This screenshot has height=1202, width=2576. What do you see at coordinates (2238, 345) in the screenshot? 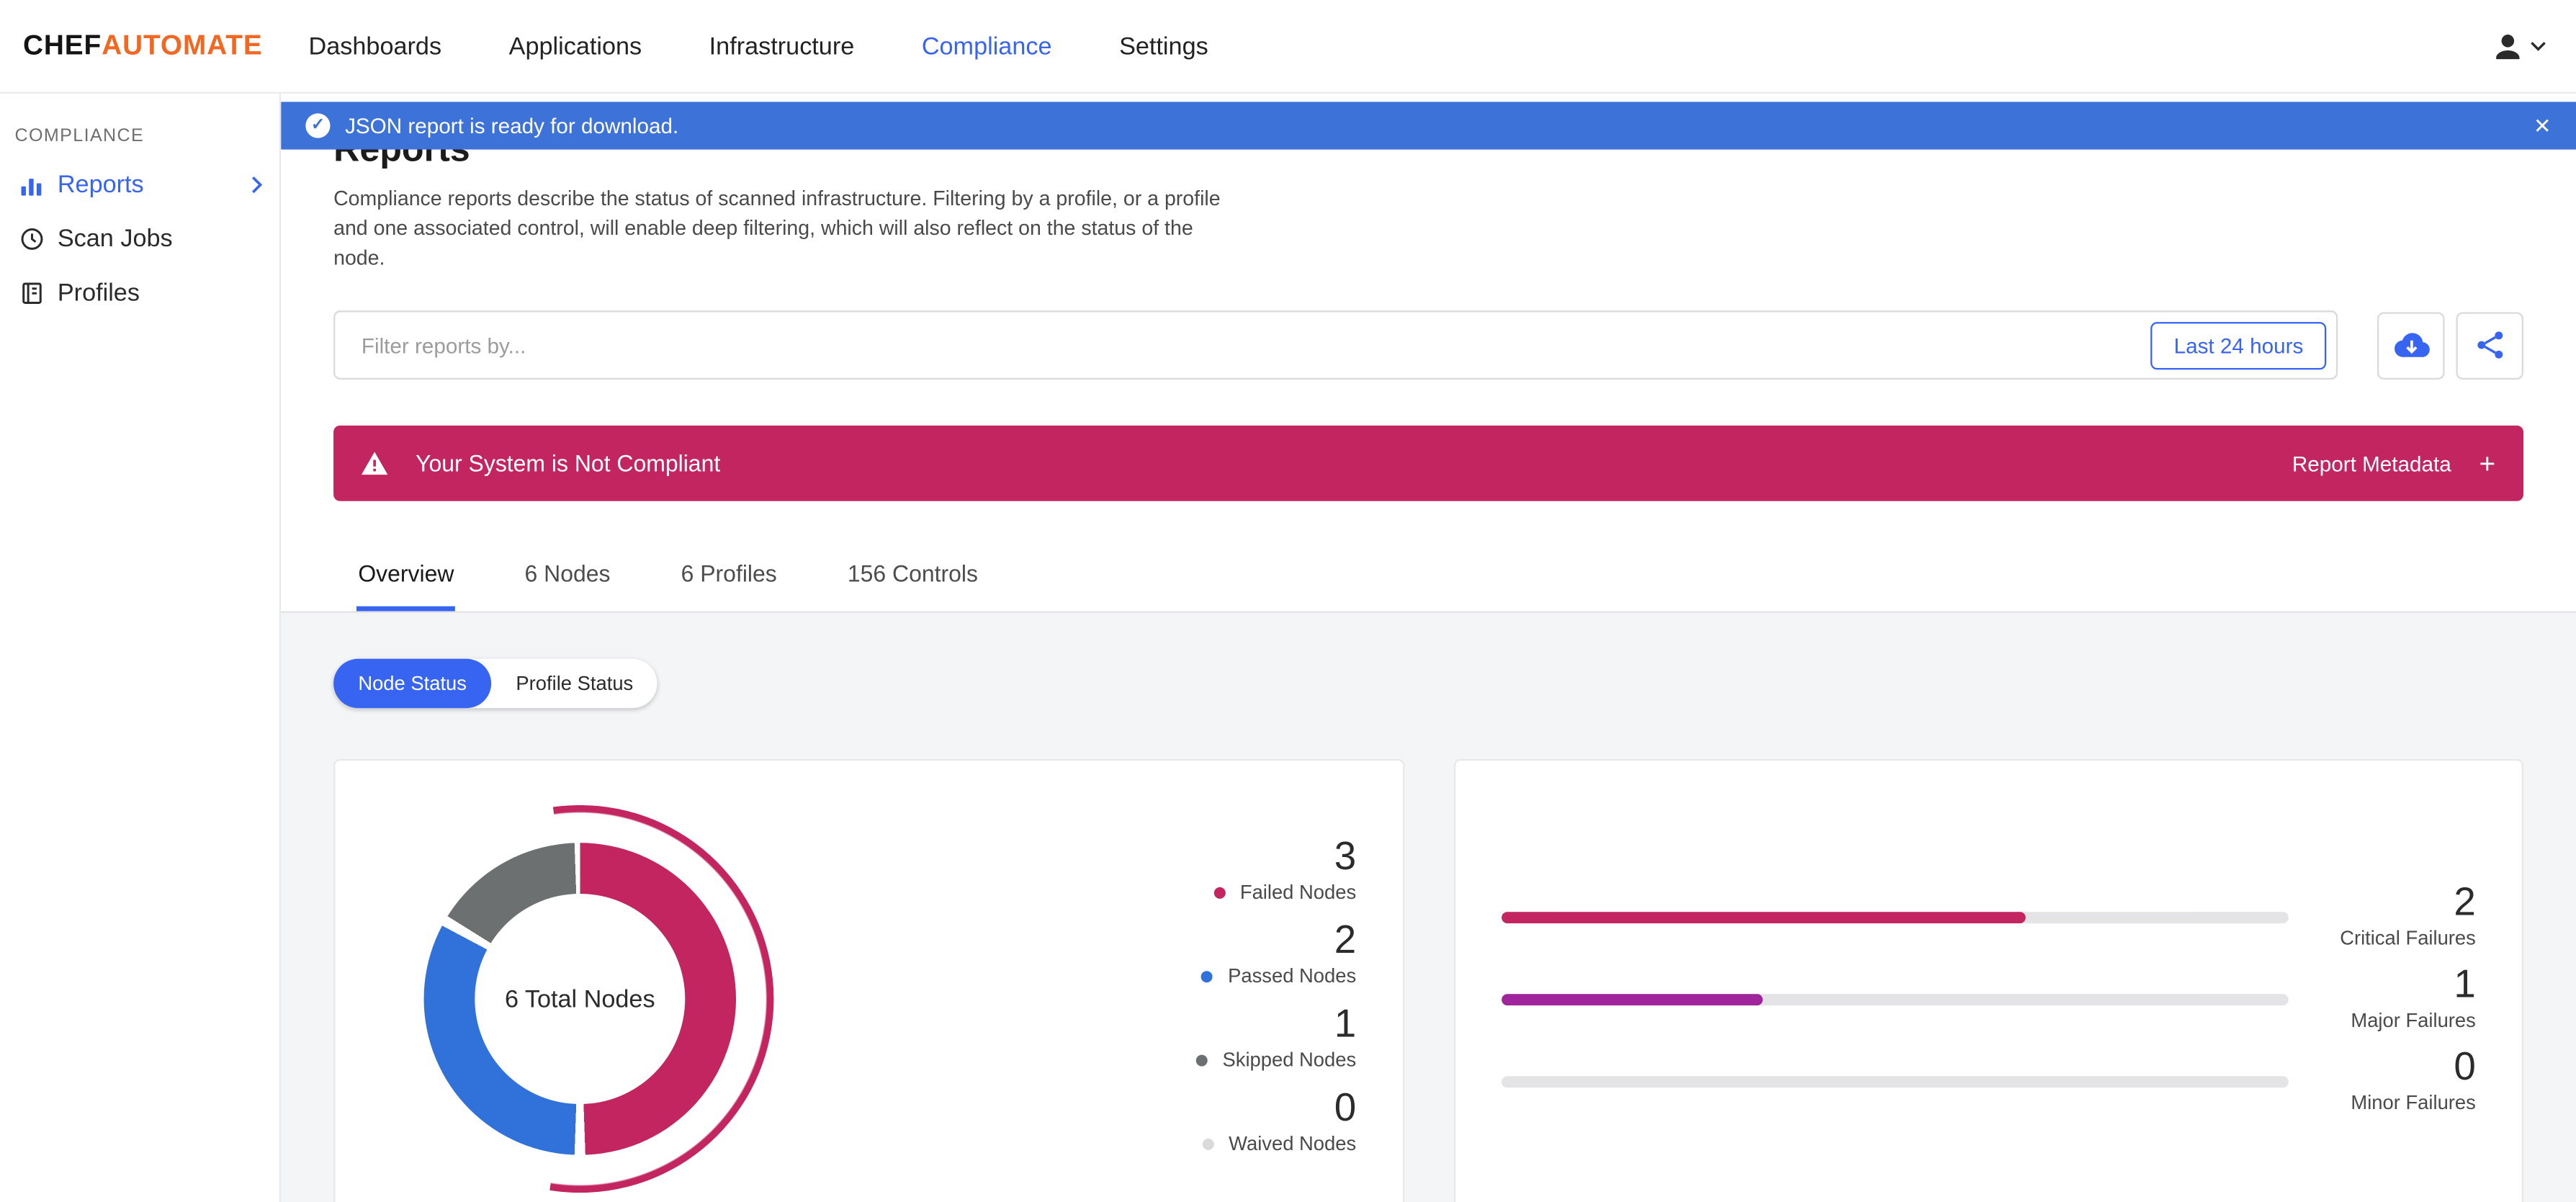
I see `time-range-button: Last 24 hours` at bounding box center [2238, 345].